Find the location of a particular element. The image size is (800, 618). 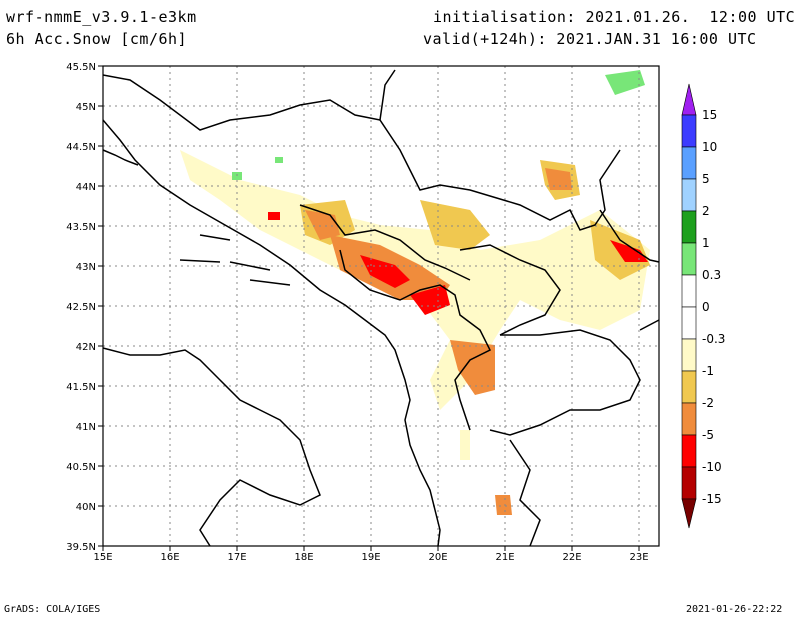

lon-label: 17E is located at coordinates (236, 557).